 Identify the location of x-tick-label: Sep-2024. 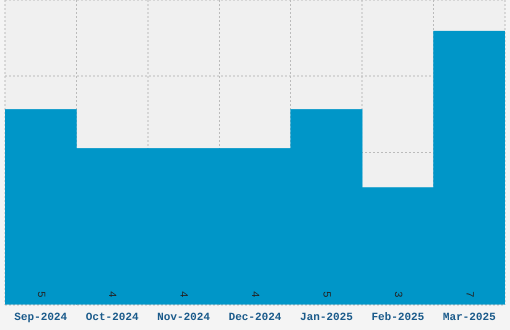
(41, 318).